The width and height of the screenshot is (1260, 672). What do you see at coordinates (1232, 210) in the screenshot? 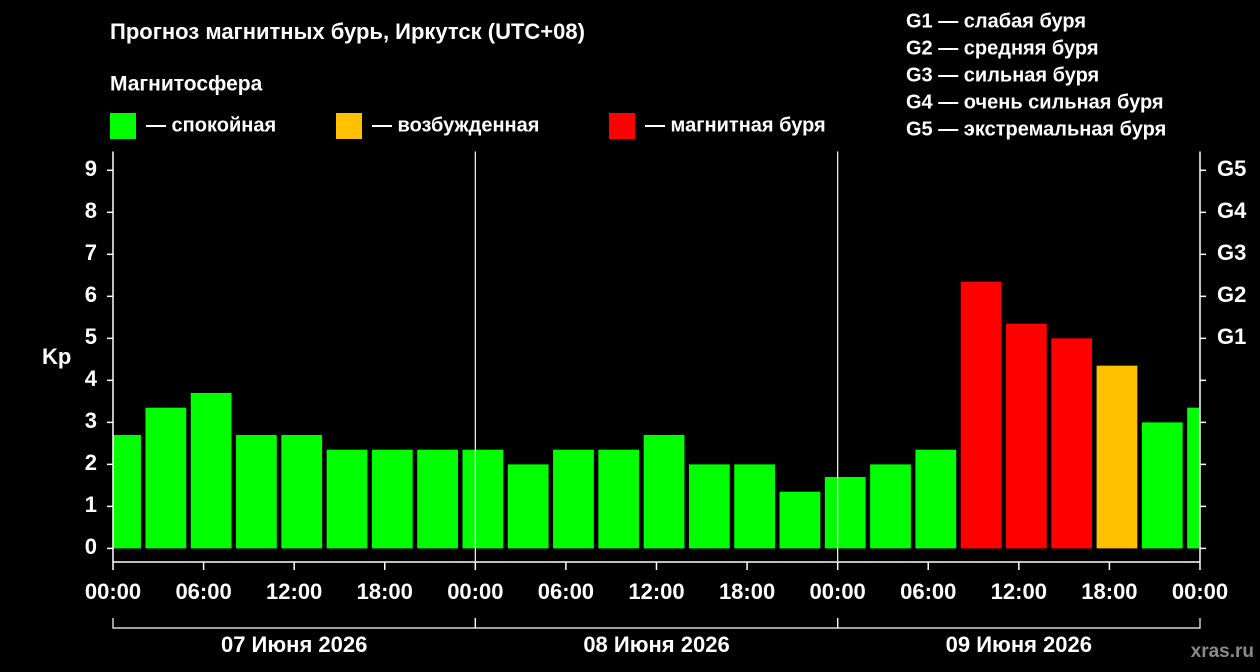
I see `y2-tick-label: G4` at bounding box center [1232, 210].